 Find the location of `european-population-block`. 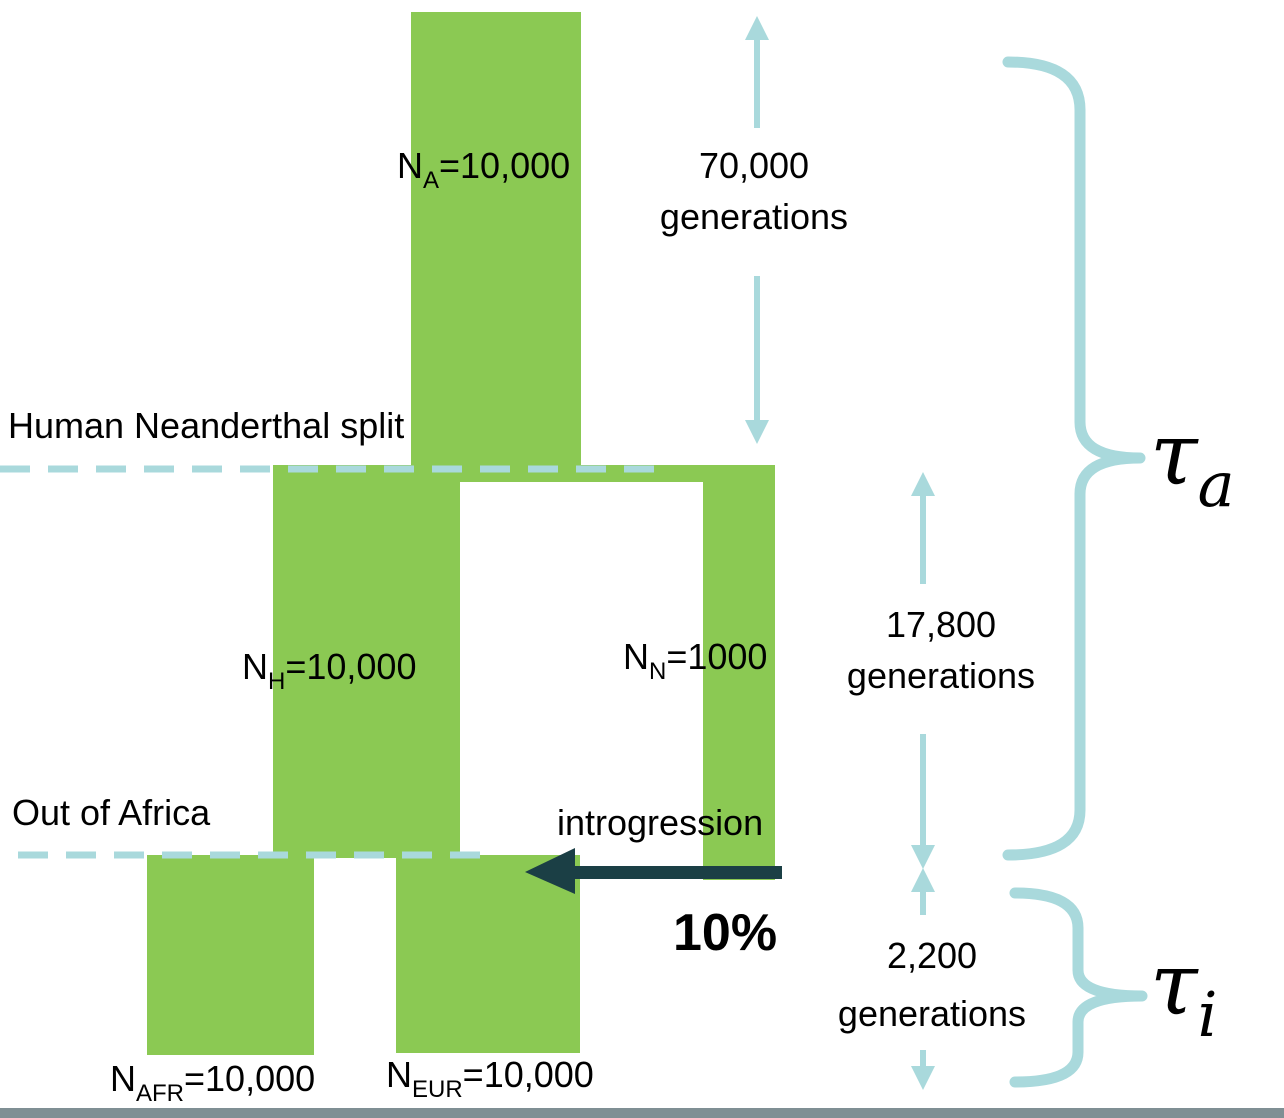

european-population-block is located at coordinates (488, 954).